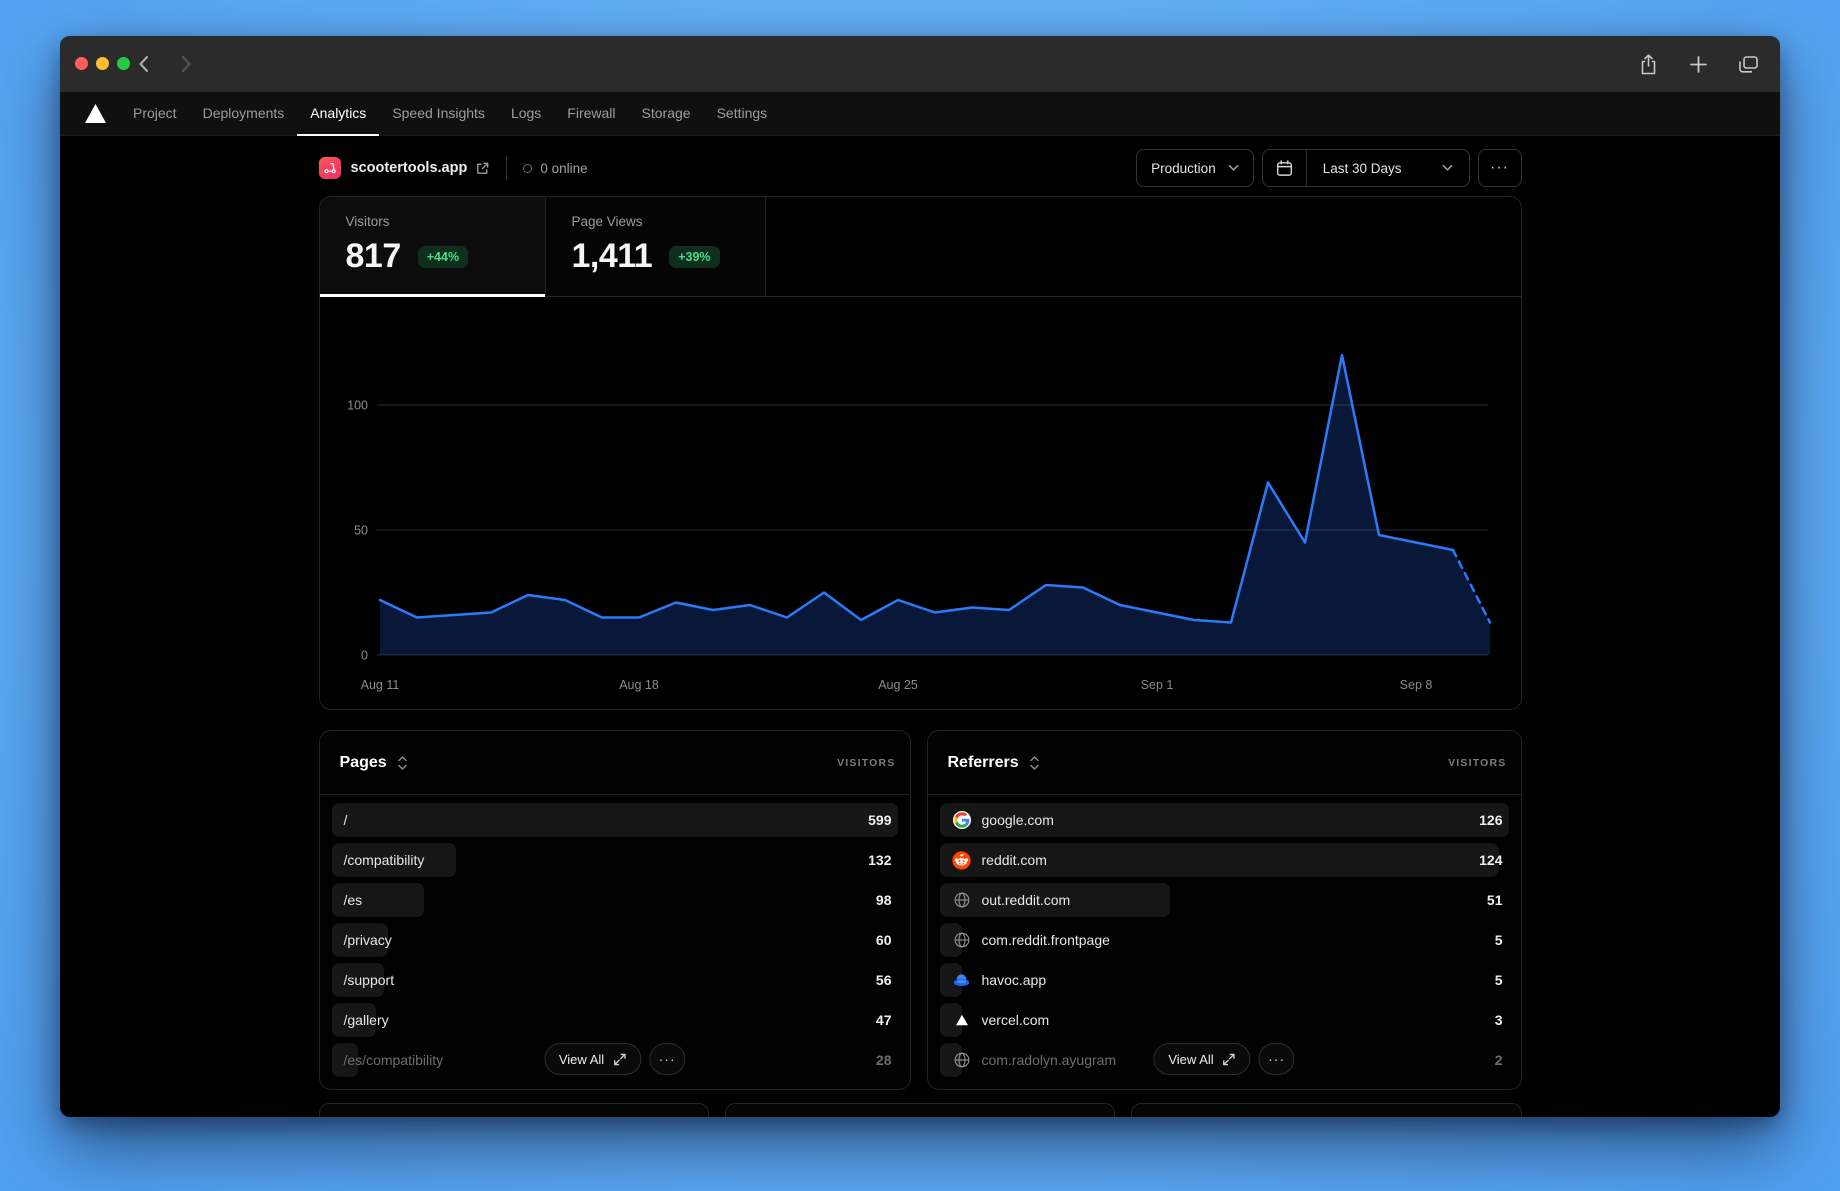 This screenshot has height=1191, width=1840. What do you see at coordinates (1498, 1020) in the screenshot?
I see `row-visitors-value: 3` at bounding box center [1498, 1020].